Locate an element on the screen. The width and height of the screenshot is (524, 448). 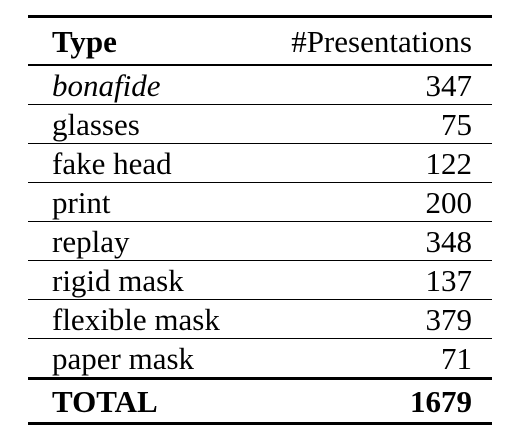
header-presentations: #Presentations is located at coordinates (381, 41).